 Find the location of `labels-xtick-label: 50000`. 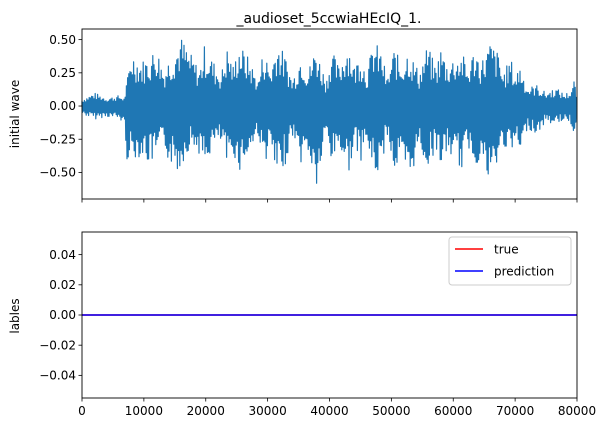

labels-xtick-label: 50000 is located at coordinates (391, 411).